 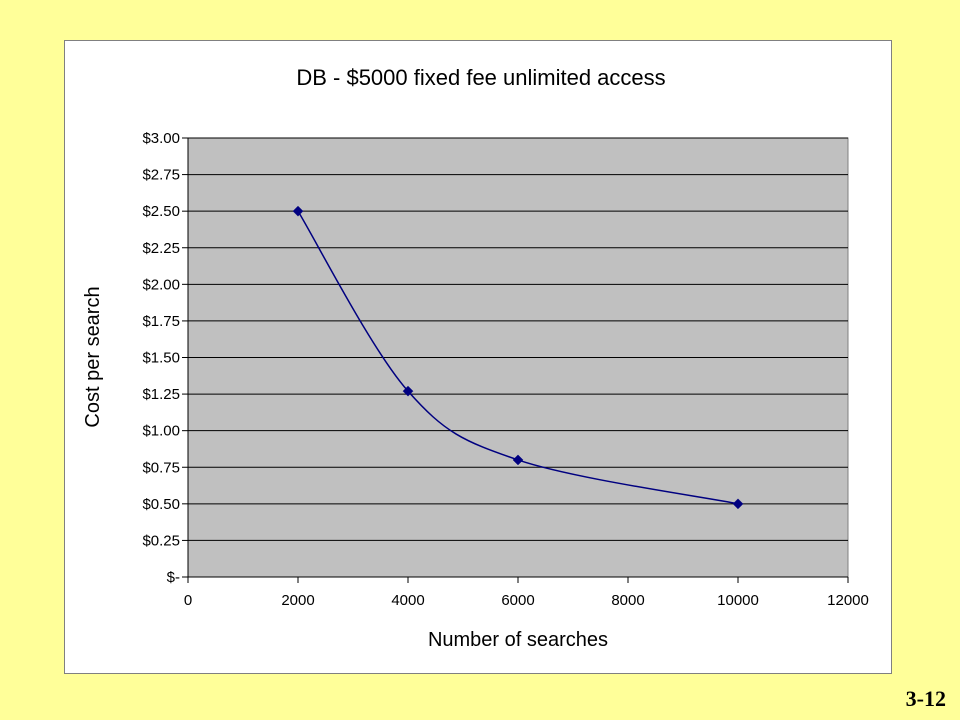 I want to click on y-tick-label: $3.00, so click(x=161, y=138).